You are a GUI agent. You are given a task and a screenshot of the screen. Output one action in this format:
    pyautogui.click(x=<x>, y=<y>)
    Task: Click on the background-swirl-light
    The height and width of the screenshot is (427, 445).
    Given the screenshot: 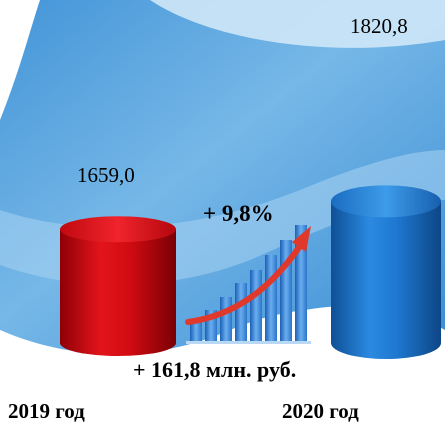 What is the action you would take?
    pyautogui.click(x=297, y=24)
    